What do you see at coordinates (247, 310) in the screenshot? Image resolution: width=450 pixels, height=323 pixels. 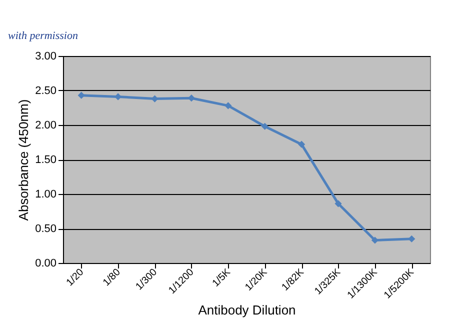 I see `x-axis-title: Antibody Dilution` at bounding box center [247, 310].